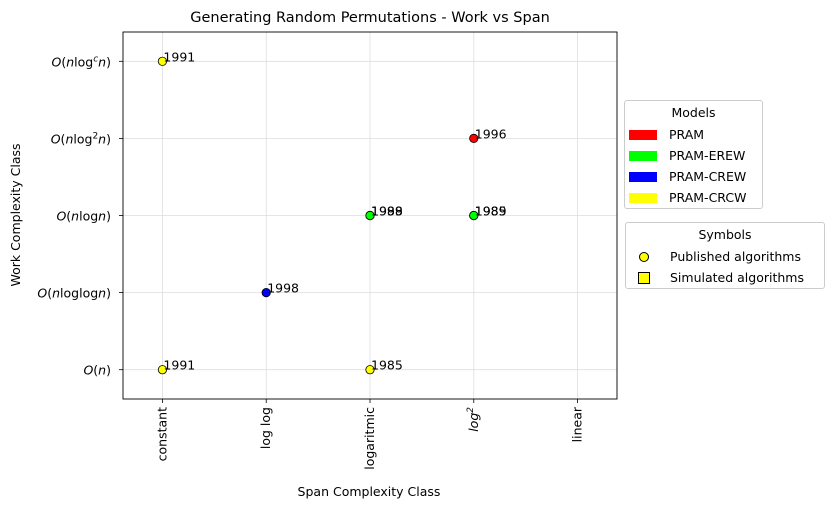  I want to click on legend-label: Simulated algorithms, so click(737, 277).